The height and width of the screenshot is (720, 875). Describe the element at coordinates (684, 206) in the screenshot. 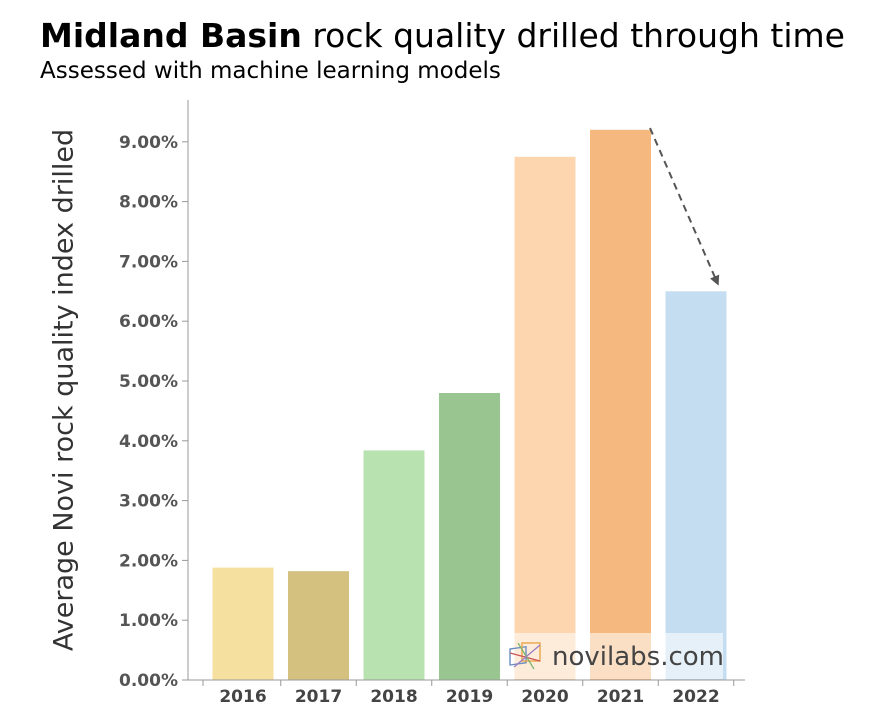

I see `trend-arrow` at that location.